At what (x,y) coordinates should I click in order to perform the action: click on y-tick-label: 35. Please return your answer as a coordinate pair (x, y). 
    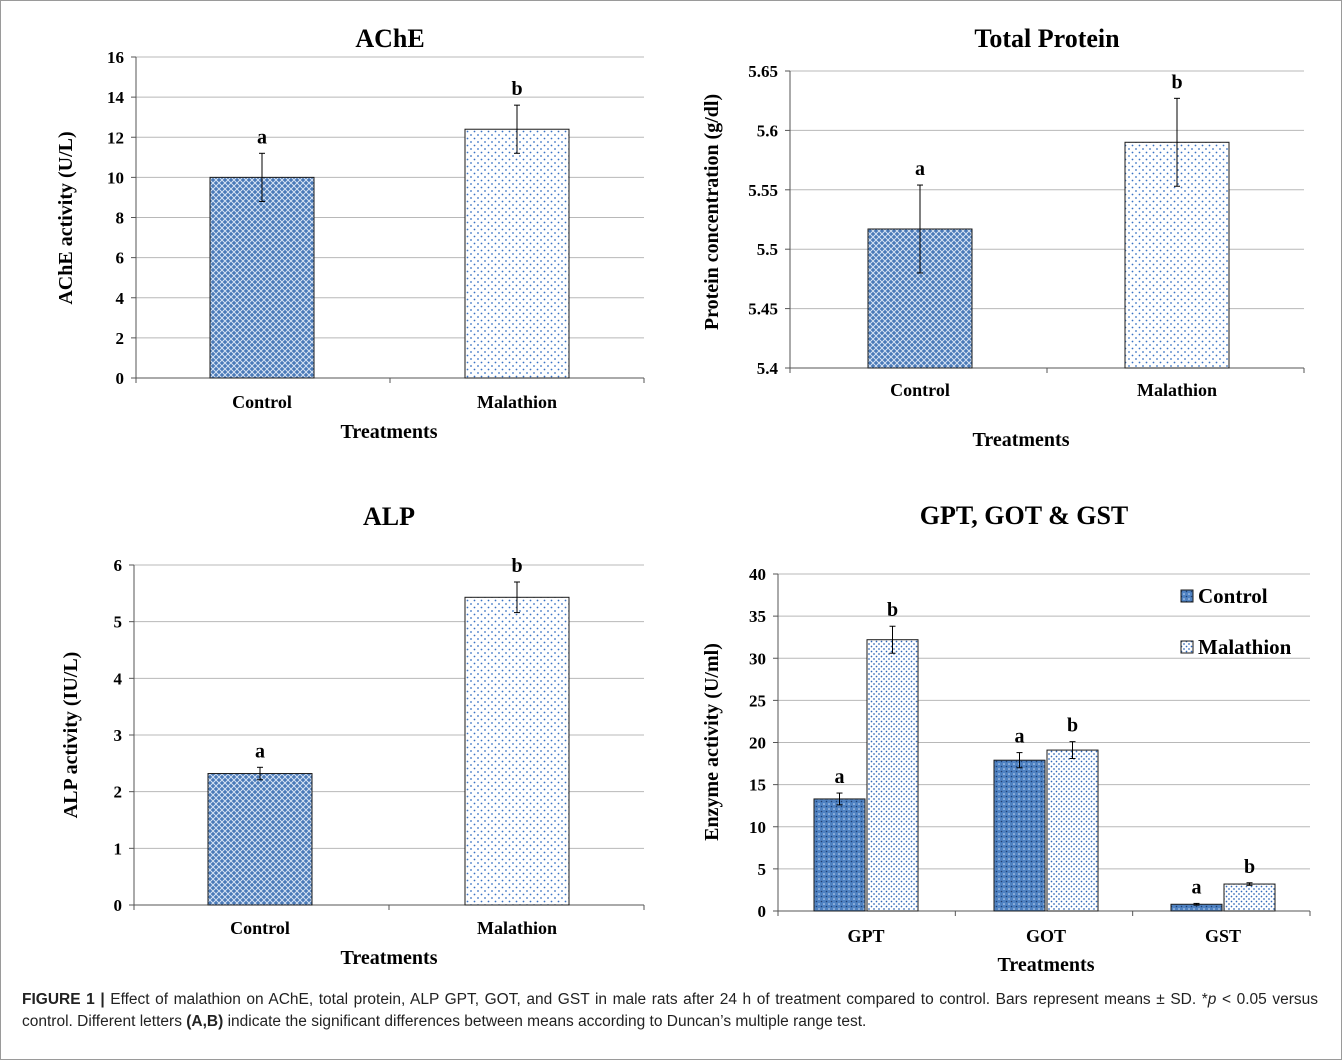
    Looking at the image, I should click on (757, 616).